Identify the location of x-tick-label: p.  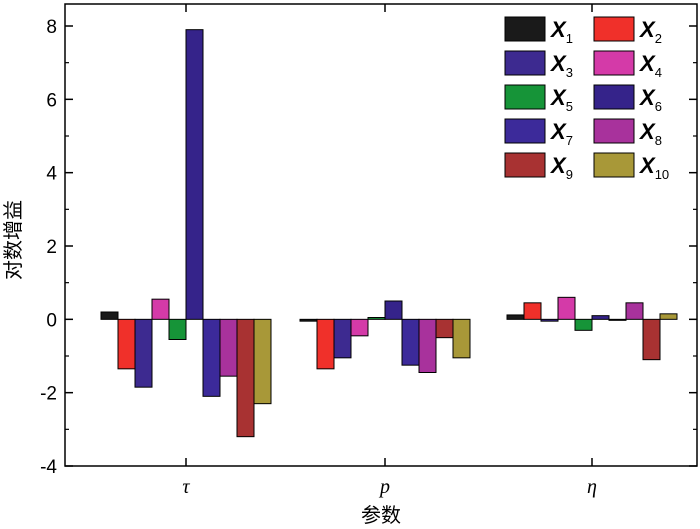
(384, 487).